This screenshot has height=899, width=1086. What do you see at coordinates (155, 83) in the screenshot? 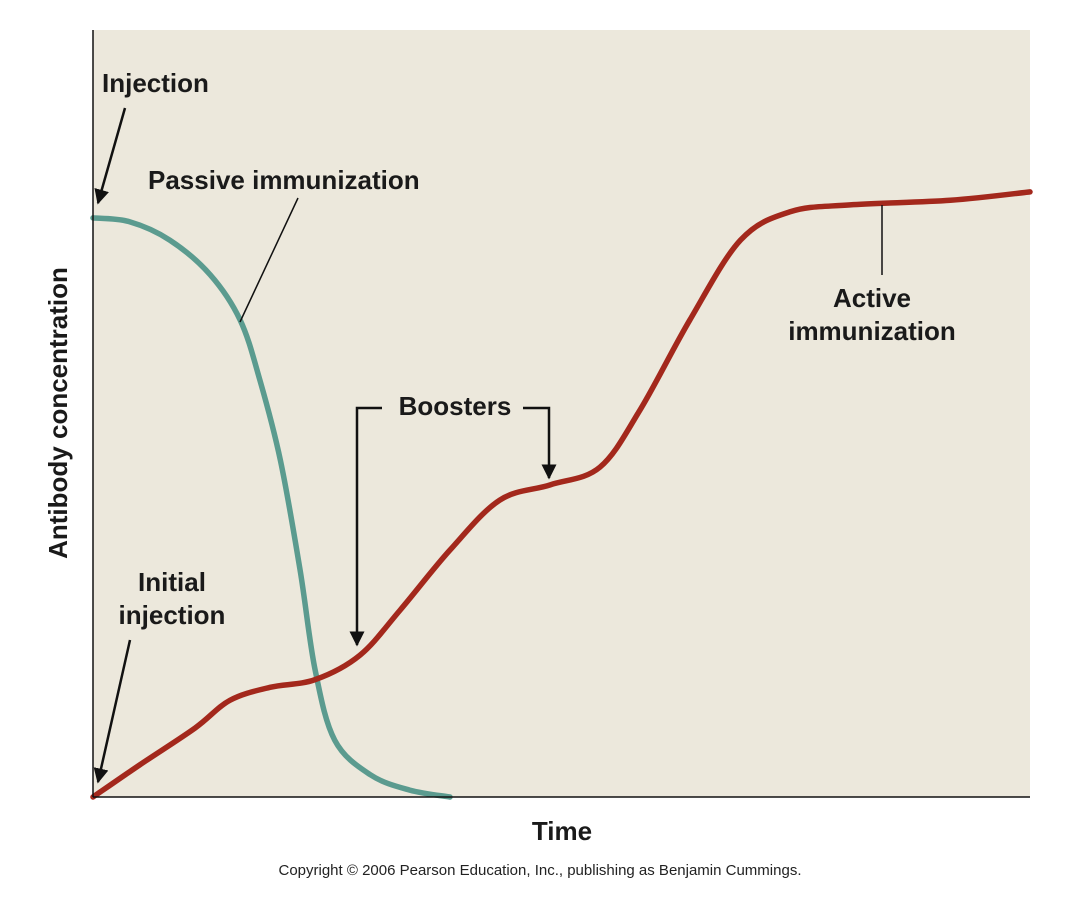
I see `annotation: Injection` at bounding box center [155, 83].